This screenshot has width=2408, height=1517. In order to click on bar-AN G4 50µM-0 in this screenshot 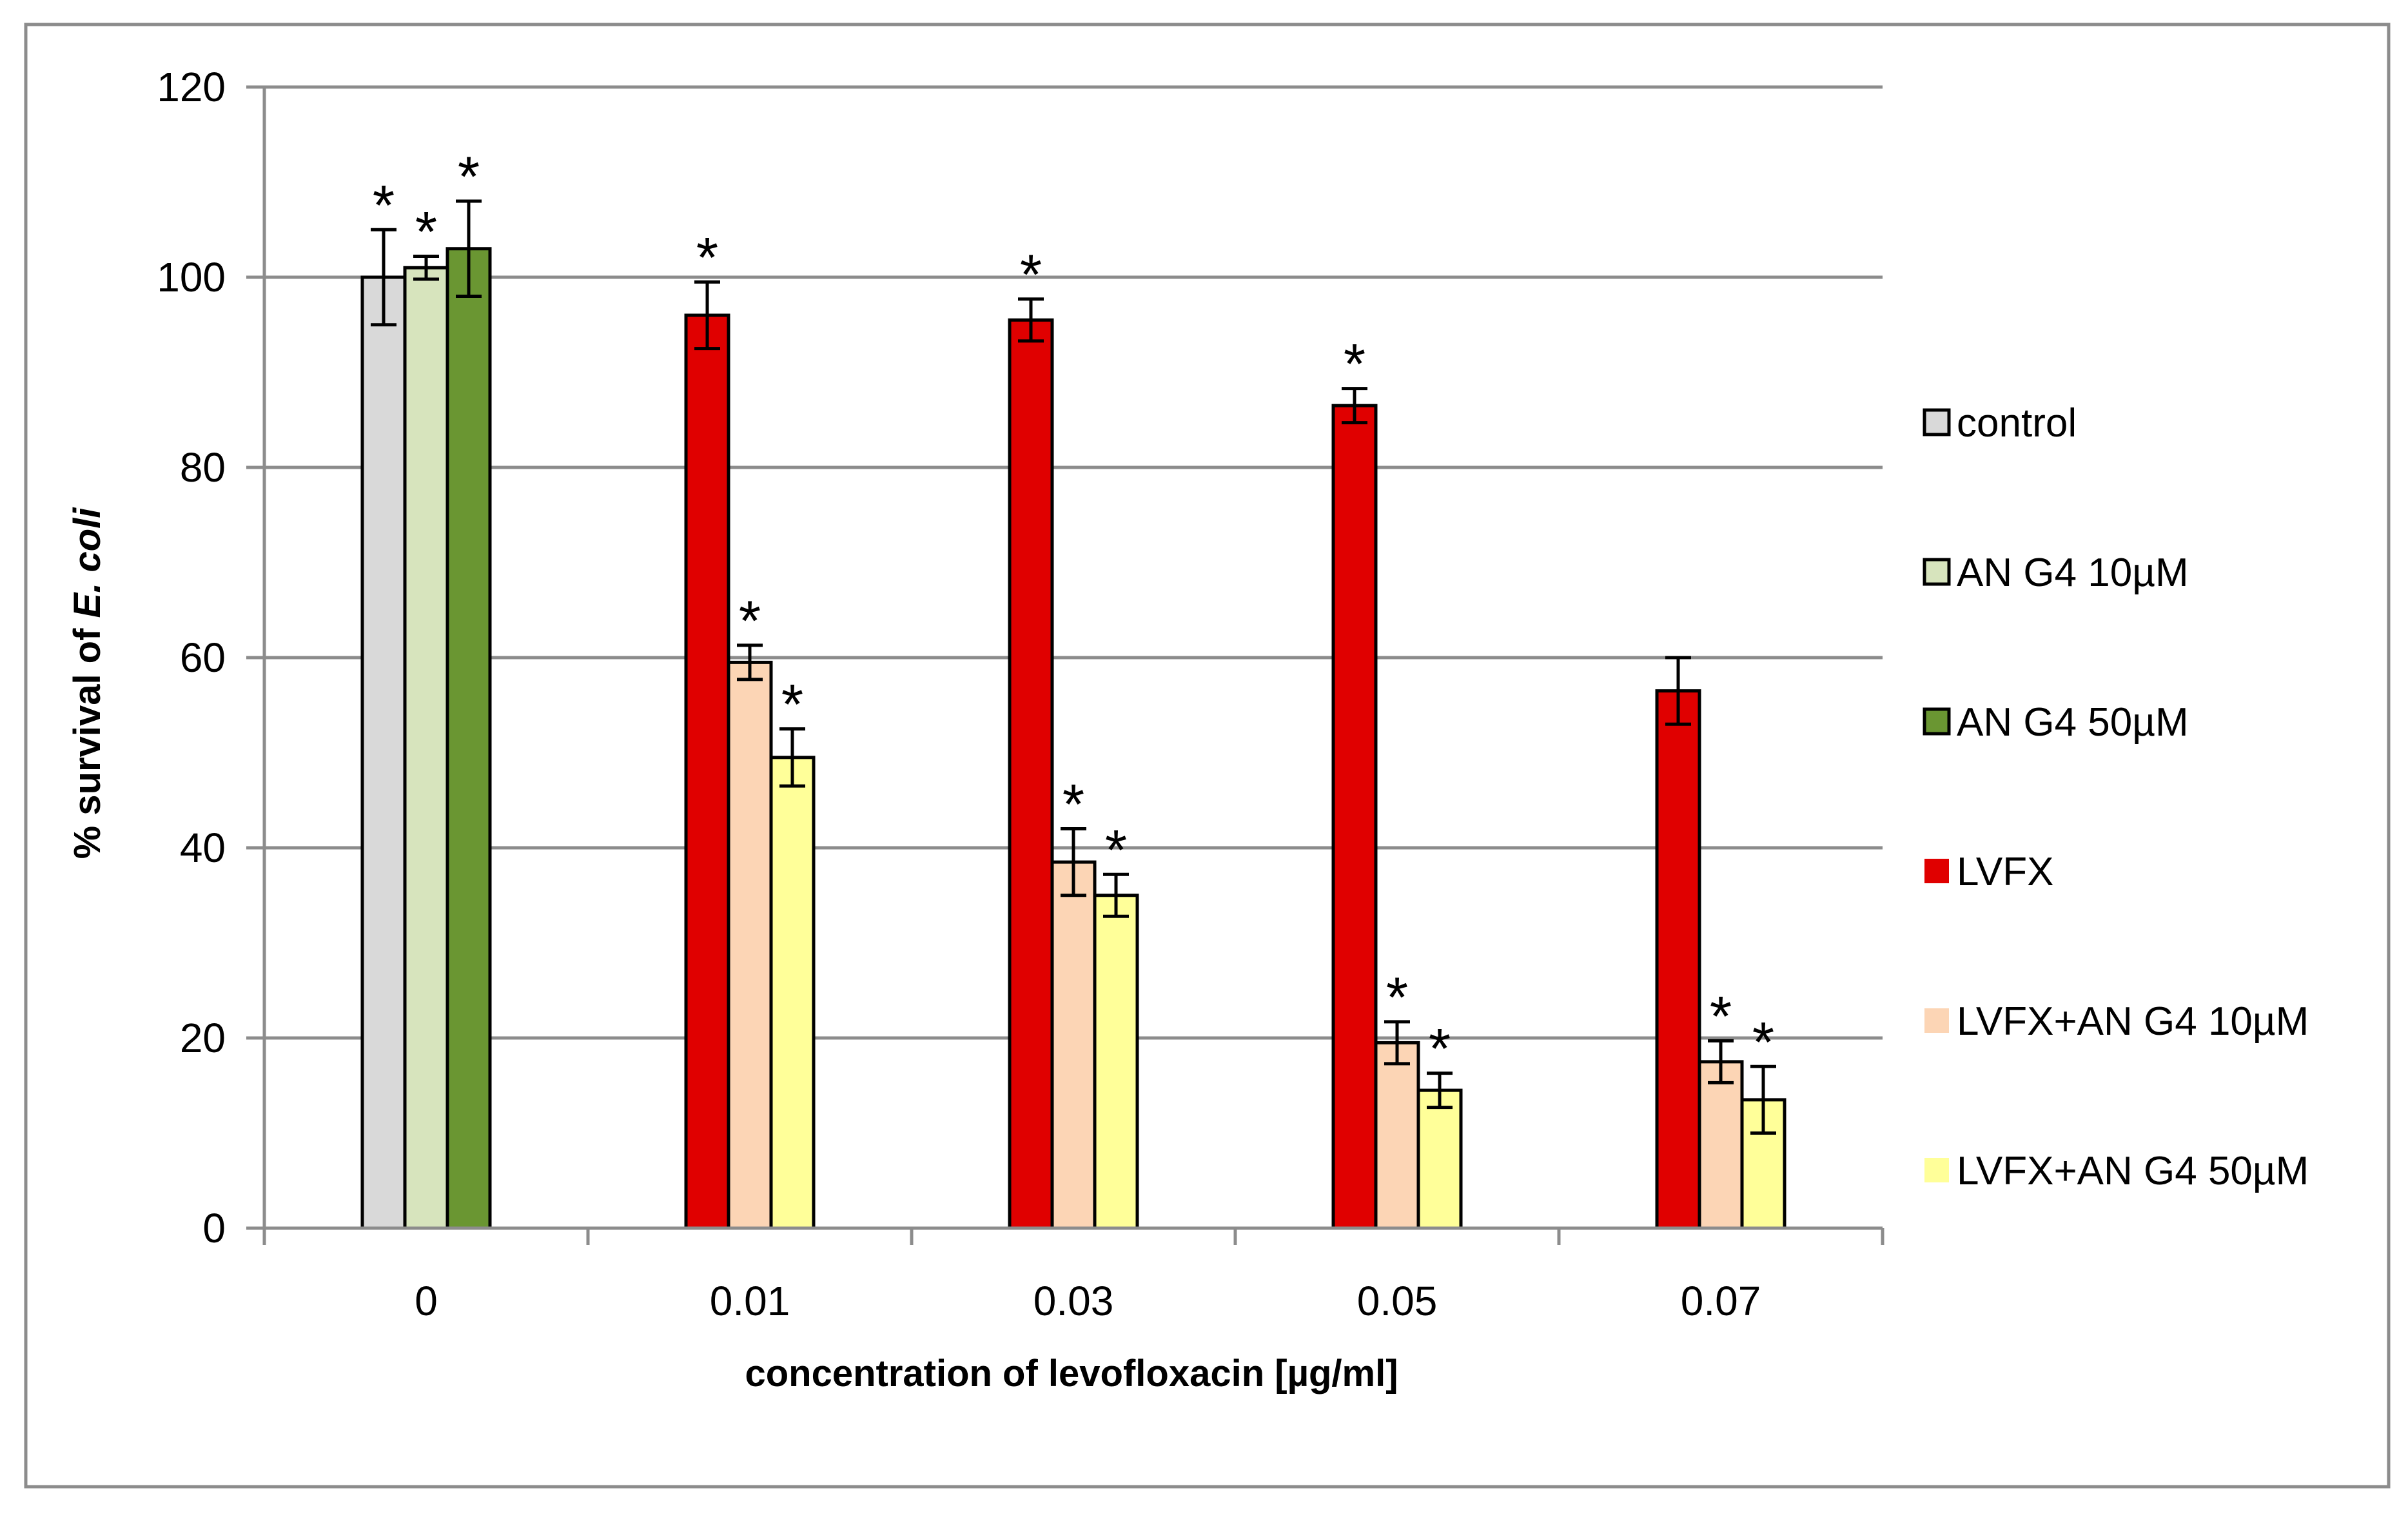, I will do `click(468, 738)`.